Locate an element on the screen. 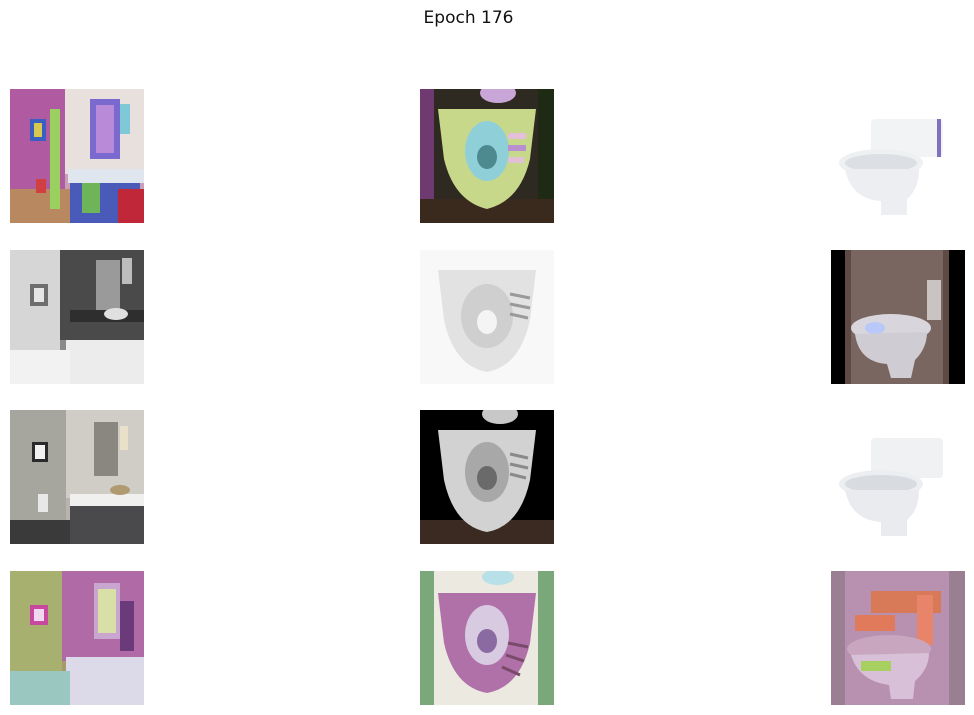  image-tile-r1-c3 is located at coordinates (898, 156).